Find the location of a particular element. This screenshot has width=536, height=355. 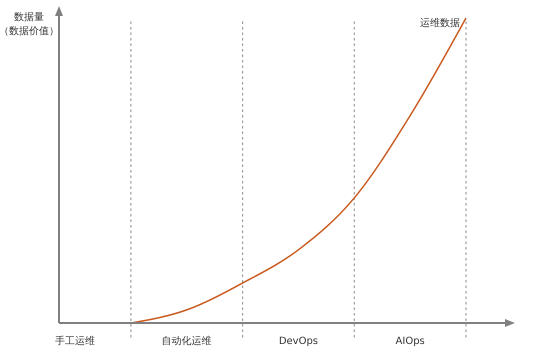

x-tick-label: DevOps is located at coordinates (298, 341).